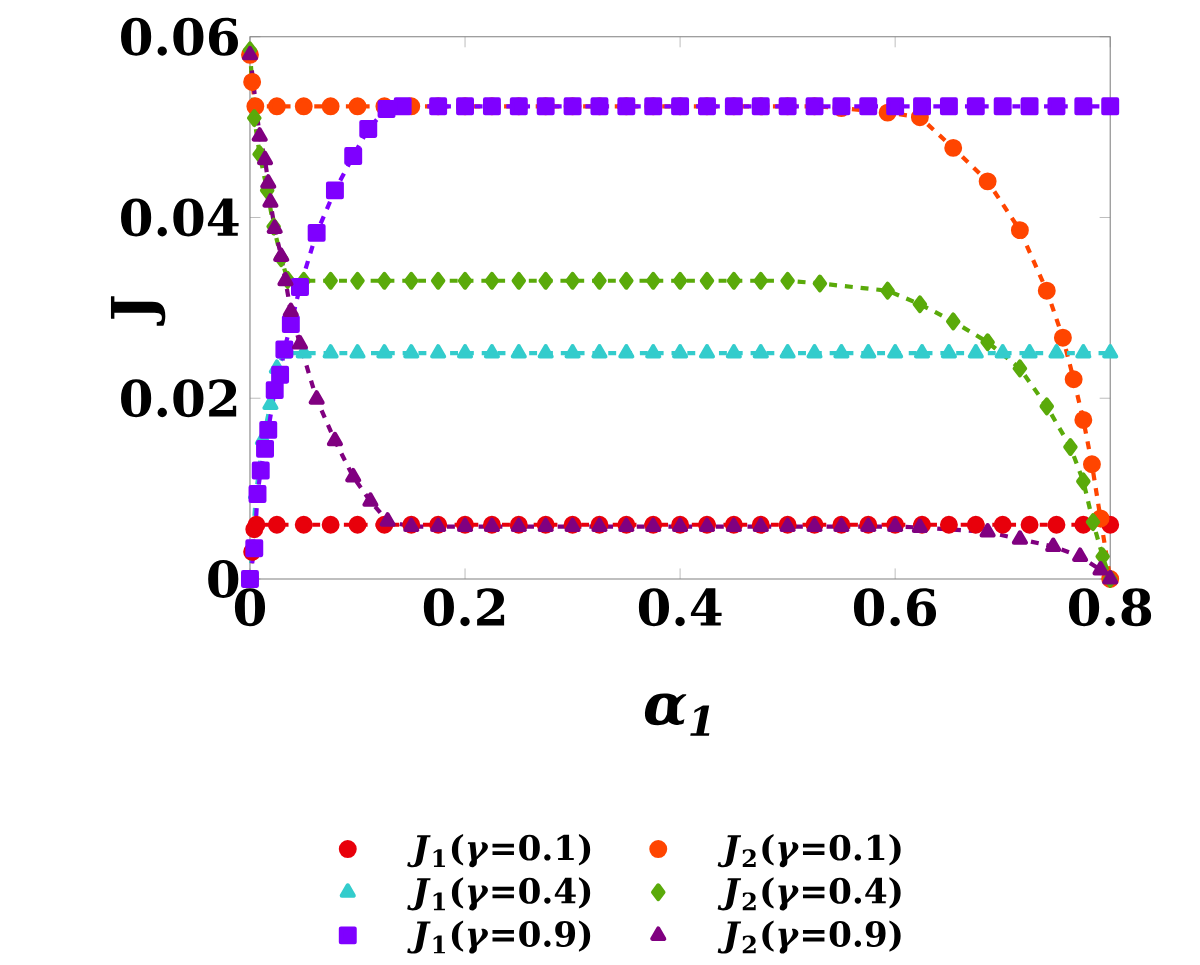  What do you see at coordinates (499, 894) in the screenshot?
I see `legend-label: J$_{1}$(γ=0.4)` at bounding box center [499, 894].